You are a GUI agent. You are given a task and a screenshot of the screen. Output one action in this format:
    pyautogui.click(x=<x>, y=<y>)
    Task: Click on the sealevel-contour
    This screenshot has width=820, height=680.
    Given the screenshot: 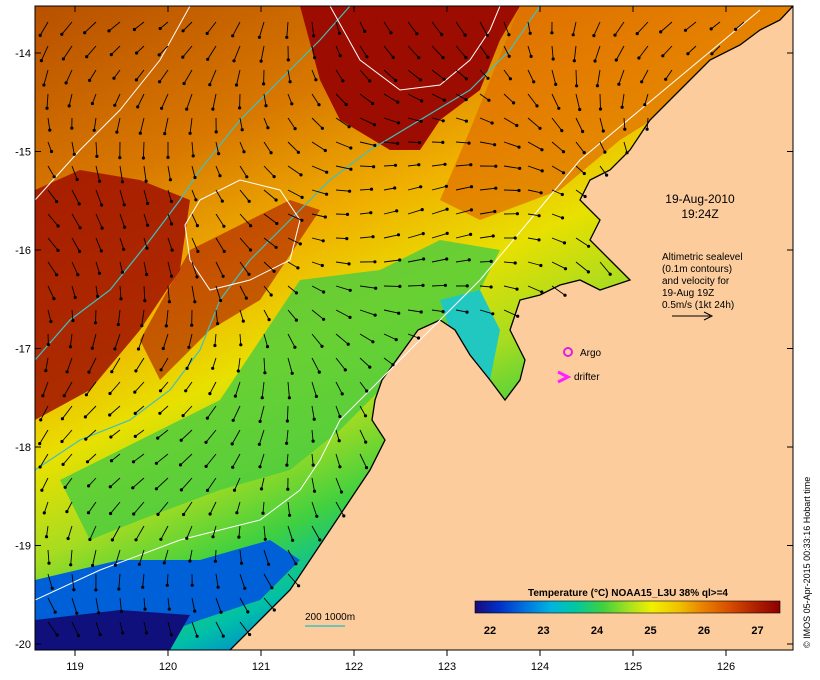 What is the action you would take?
    pyautogui.click(x=113, y=103)
    